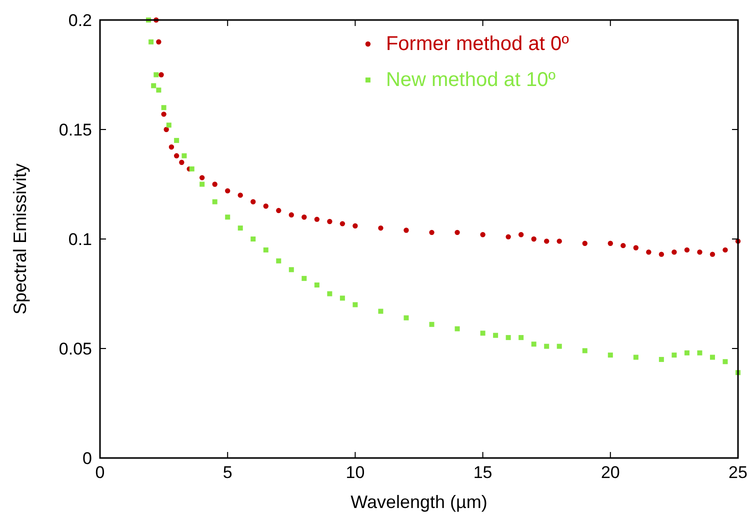 The height and width of the screenshot is (522, 752). Describe the element at coordinates (355, 472) in the screenshot. I see `x-tick-label: 10` at that location.